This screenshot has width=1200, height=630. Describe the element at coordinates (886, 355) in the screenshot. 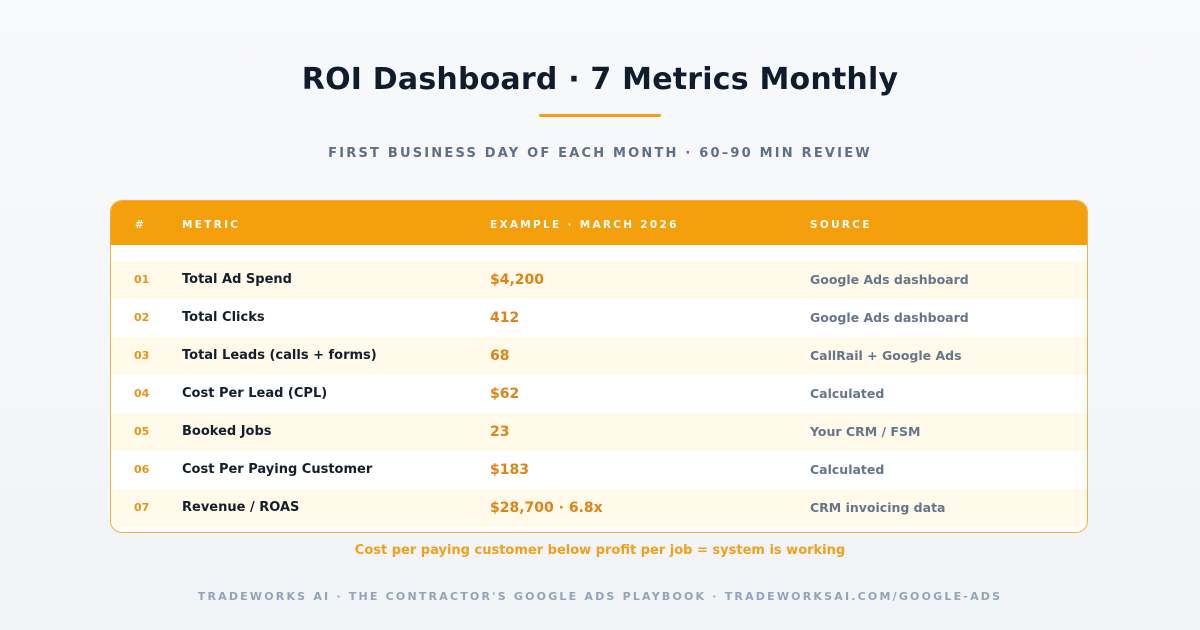

I see `data-source: CallRail + Google Ads` at that location.